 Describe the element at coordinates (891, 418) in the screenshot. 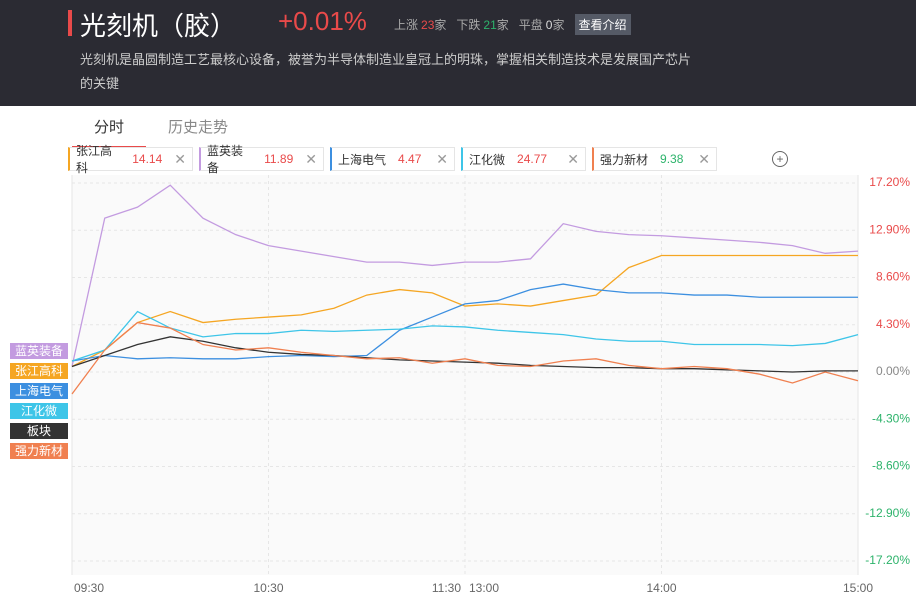

I see `y-tick-label: -4.30%` at that location.